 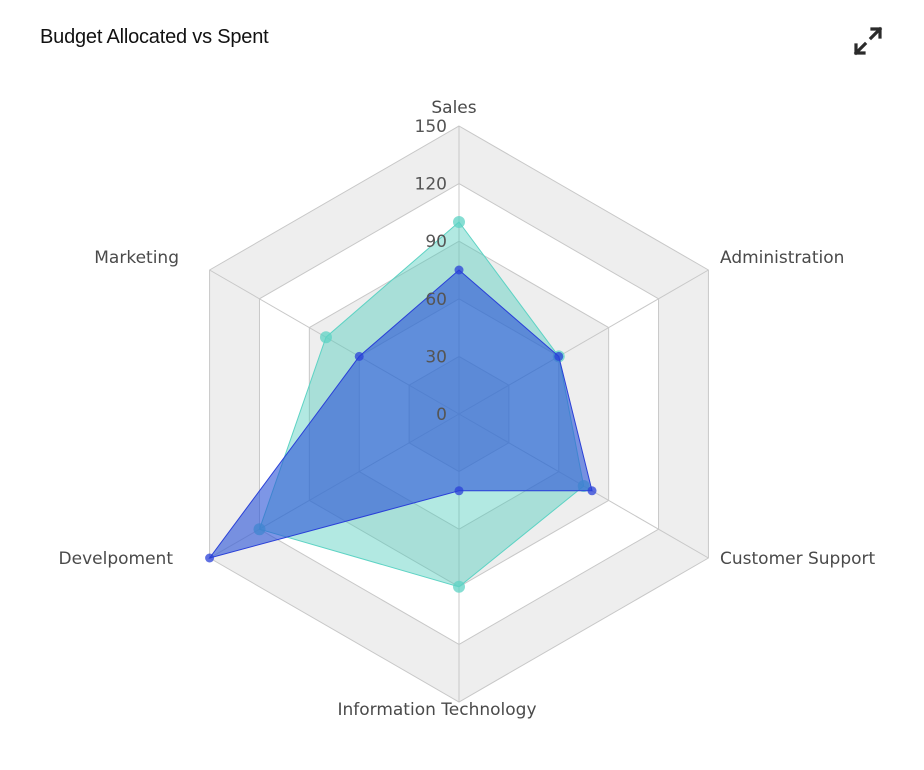 I want to click on axis-label: Information Technology, so click(x=436, y=710).